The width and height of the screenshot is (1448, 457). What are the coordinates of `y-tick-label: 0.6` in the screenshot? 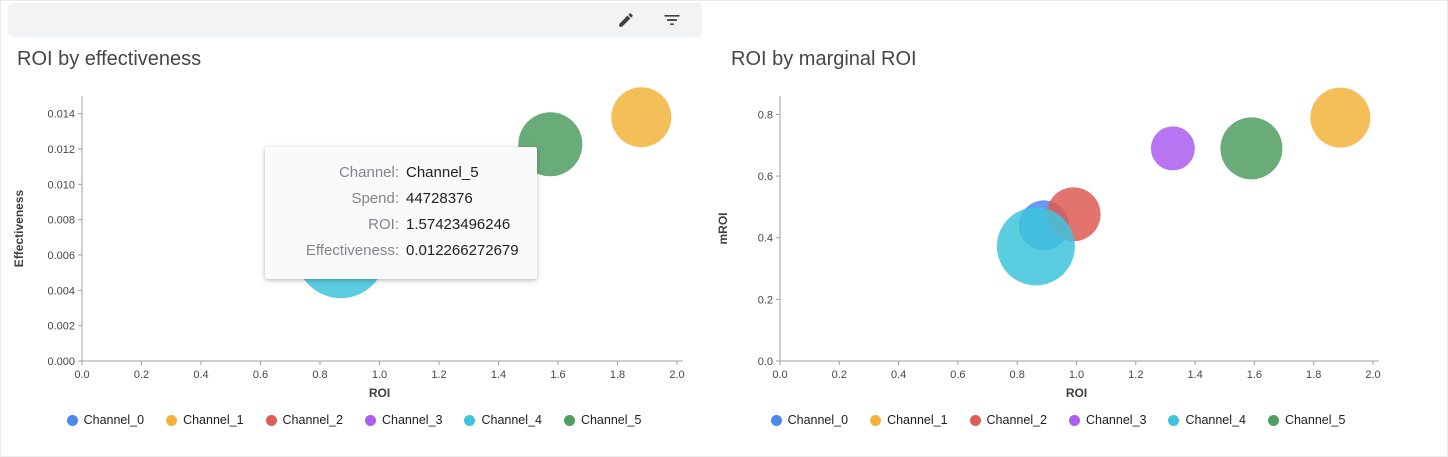 It's located at (765, 177).